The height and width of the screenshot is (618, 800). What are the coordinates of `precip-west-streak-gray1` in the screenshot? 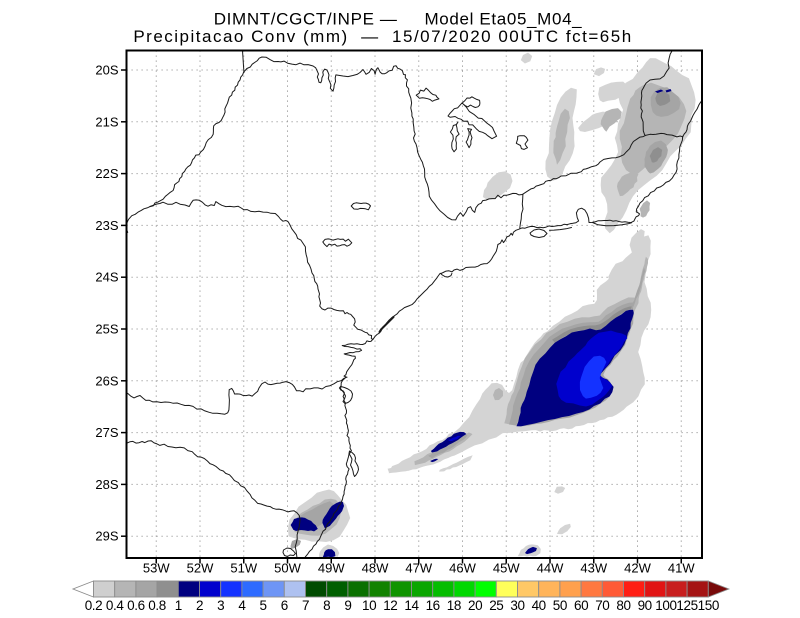 It's located at (497, 185).